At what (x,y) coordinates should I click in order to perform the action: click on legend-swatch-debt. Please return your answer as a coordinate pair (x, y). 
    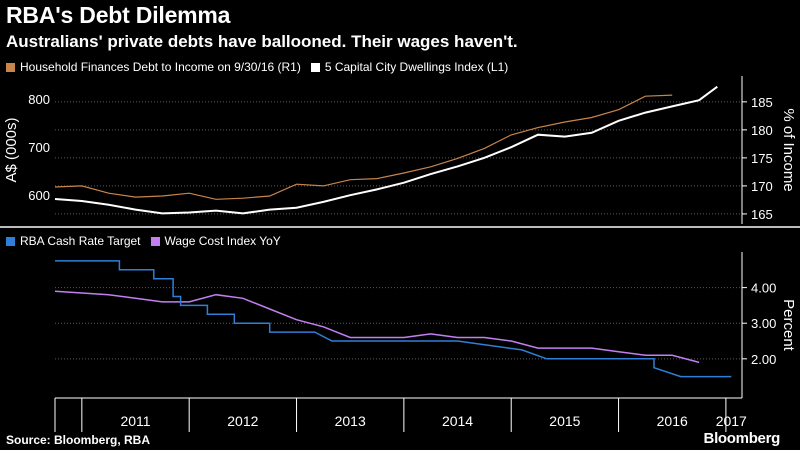
    Looking at the image, I should click on (10, 67).